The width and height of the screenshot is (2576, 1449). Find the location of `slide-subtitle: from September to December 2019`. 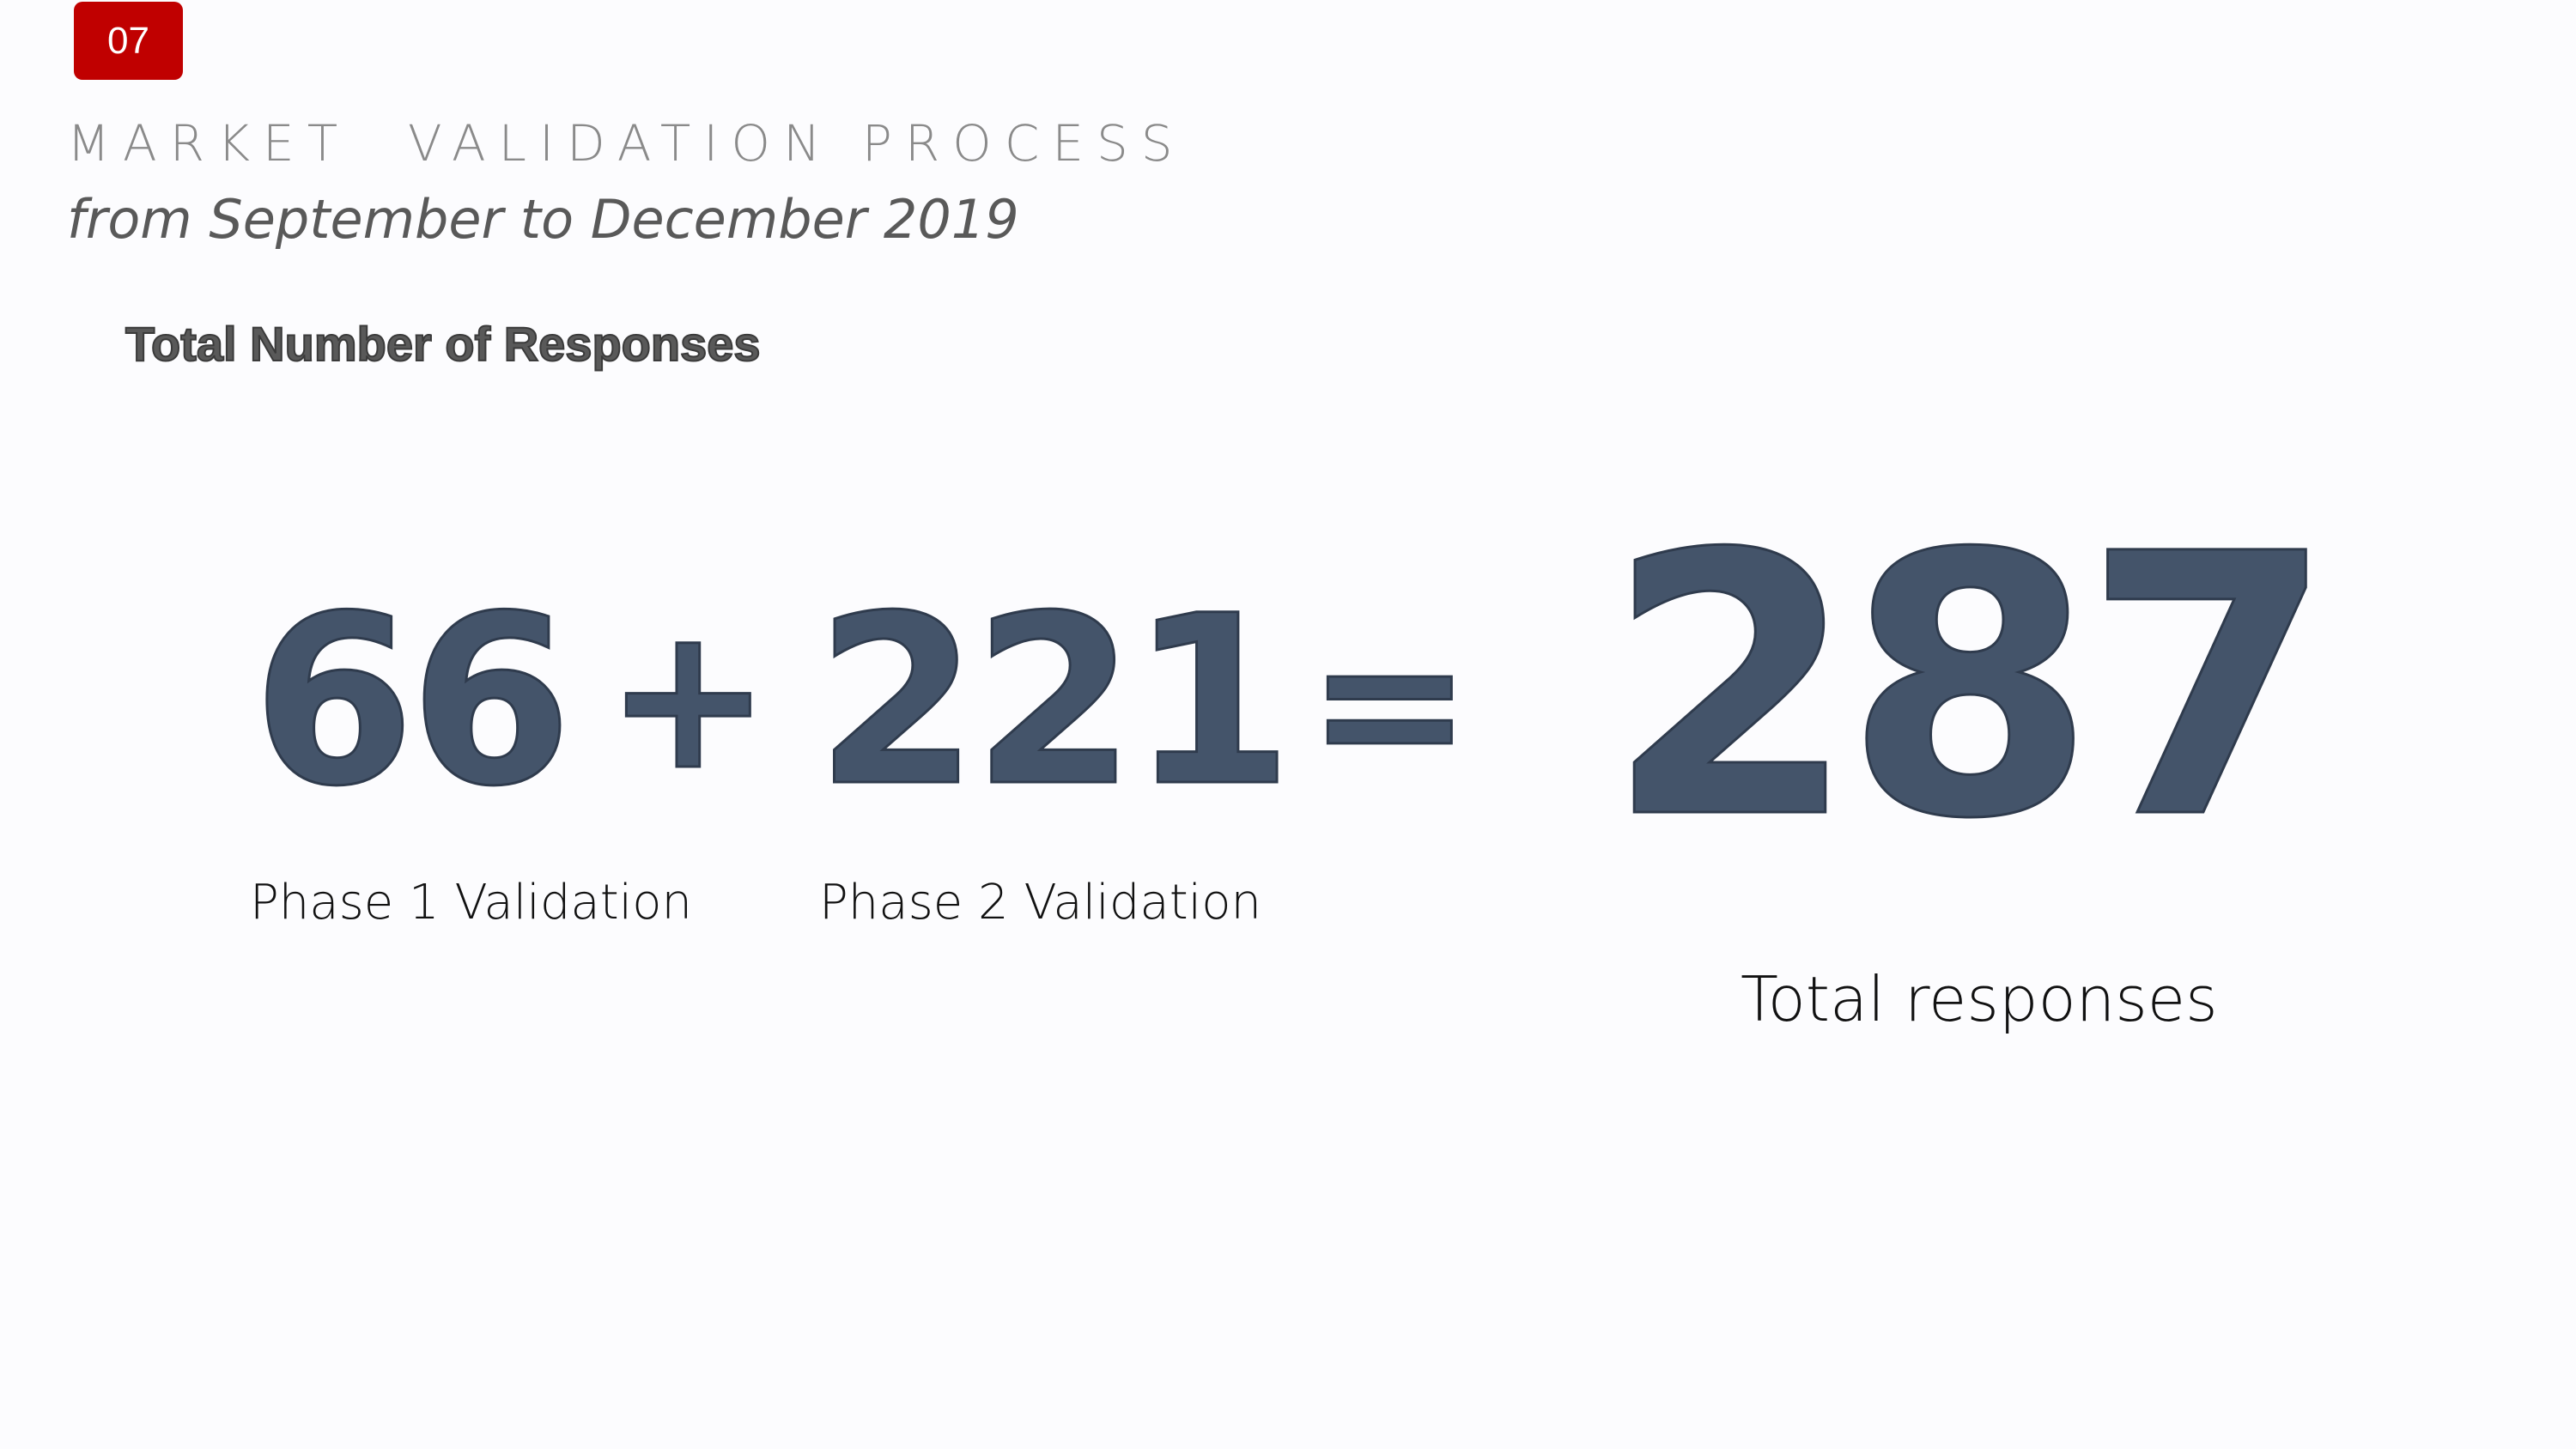

slide-subtitle: from September to December 2019 is located at coordinates (543, 219).